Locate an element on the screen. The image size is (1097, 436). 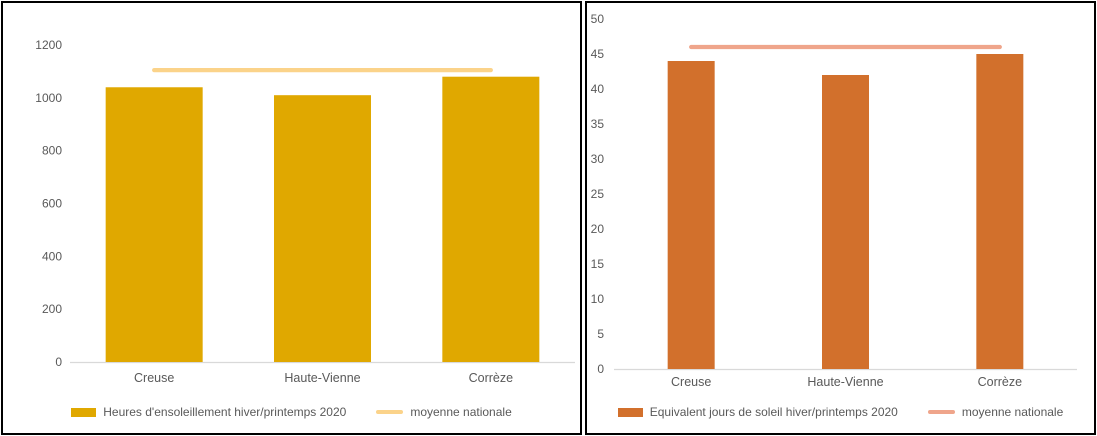
y-axis-tick-label: 15 is located at coordinates (598, 264).